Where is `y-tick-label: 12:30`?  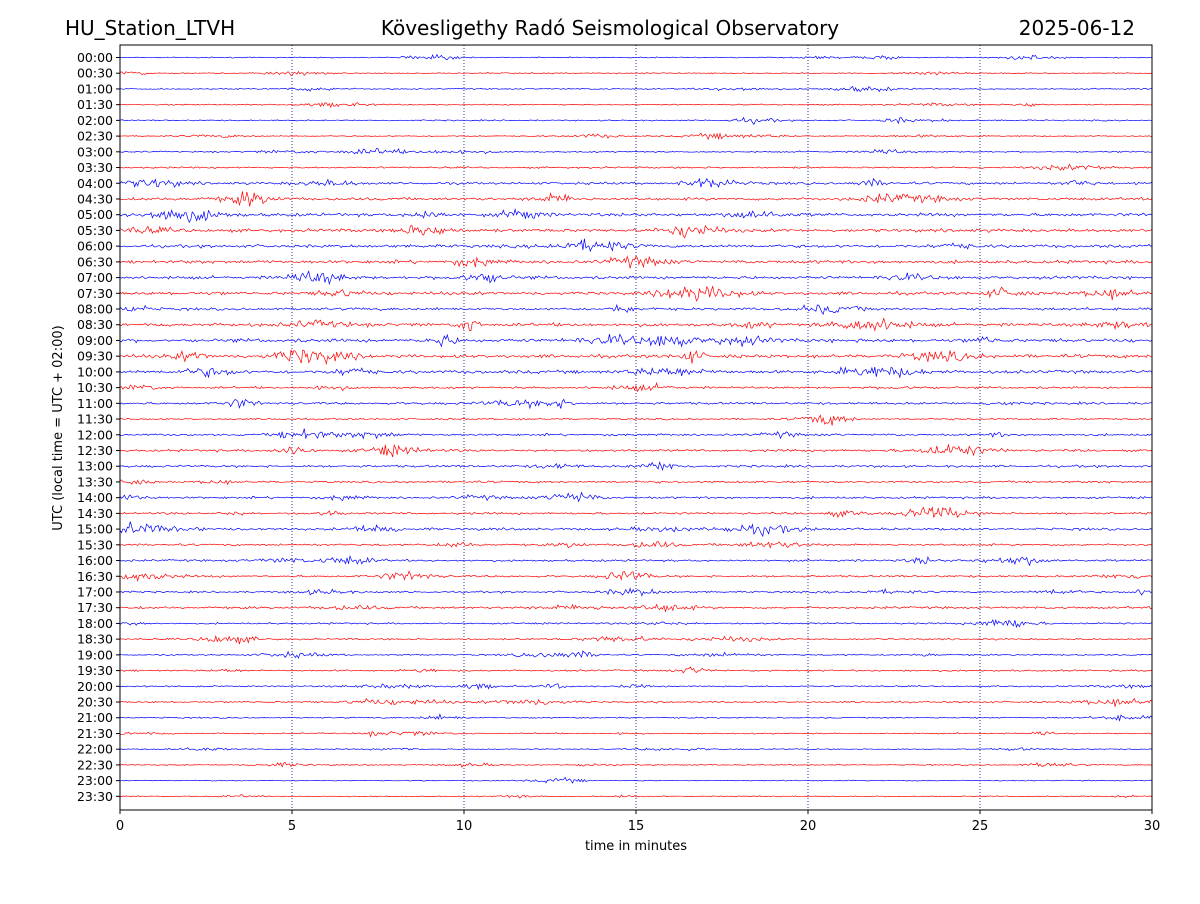 y-tick-label: 12:30 is located at coordinates (95, 450).